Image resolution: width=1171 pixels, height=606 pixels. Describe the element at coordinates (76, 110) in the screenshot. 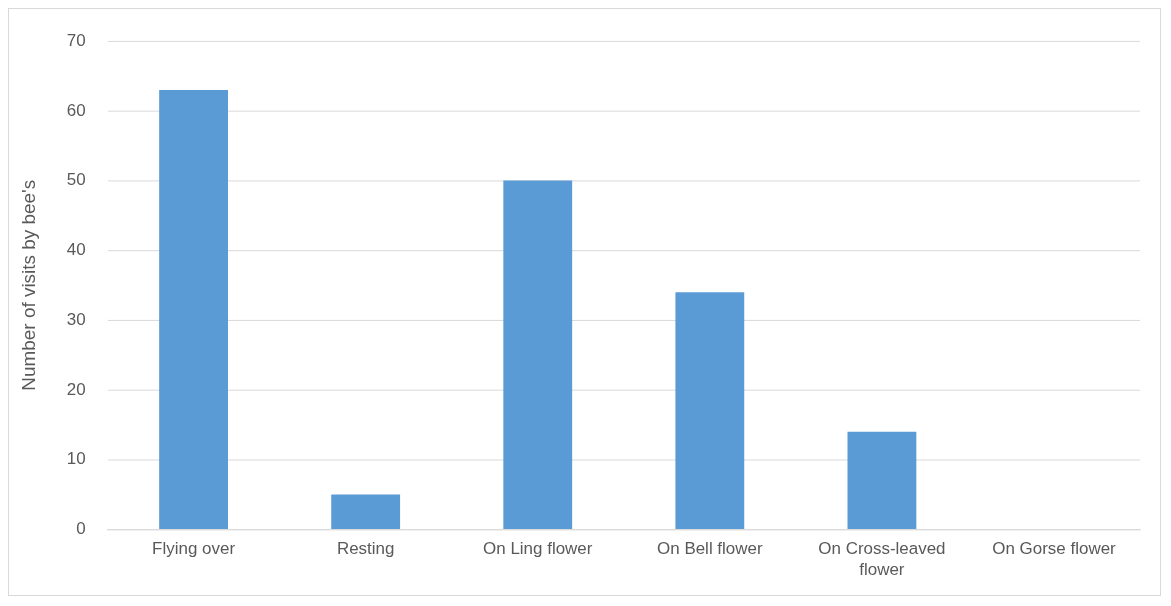

I see `y-tick-label: 60` at that location.